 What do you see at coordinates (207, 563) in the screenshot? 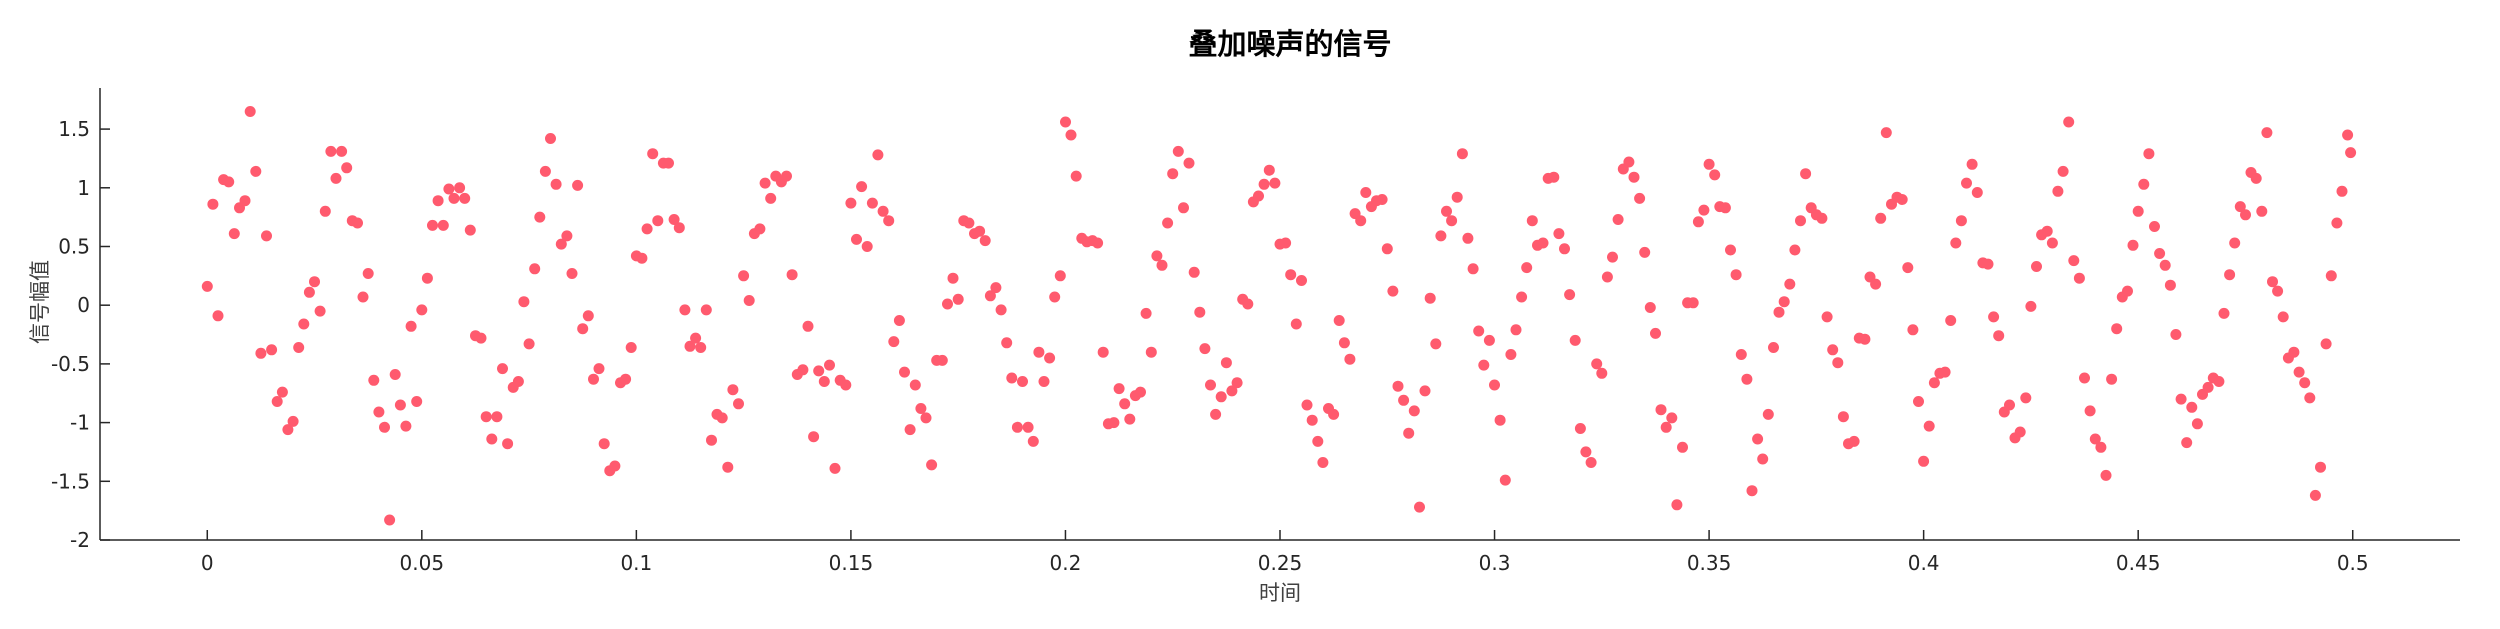
I see `x-tick-label: 0` at bounding box center [207, 563].